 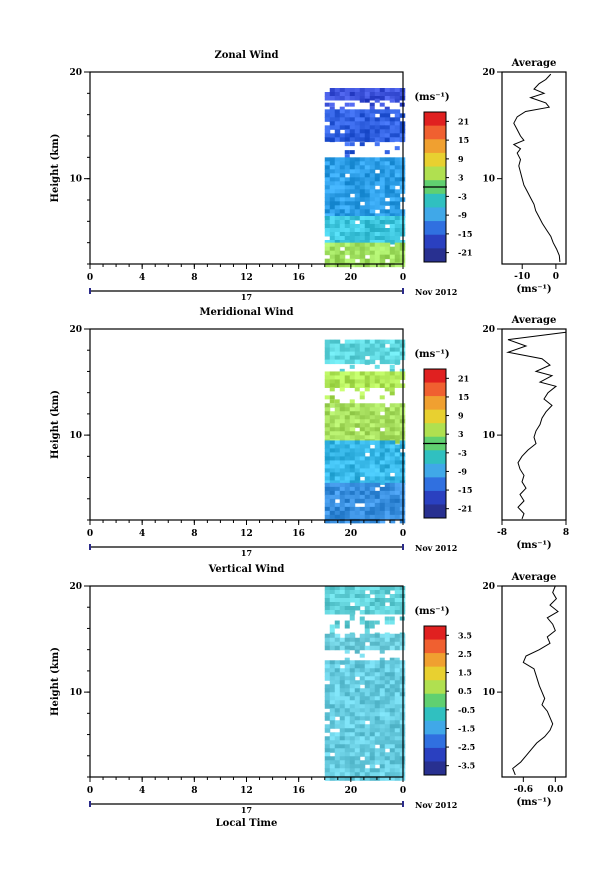 What do you see at coordinates (142, 278) in the screenshot?
I see `x-tick-label: 4` at bounding box center [142, 278].